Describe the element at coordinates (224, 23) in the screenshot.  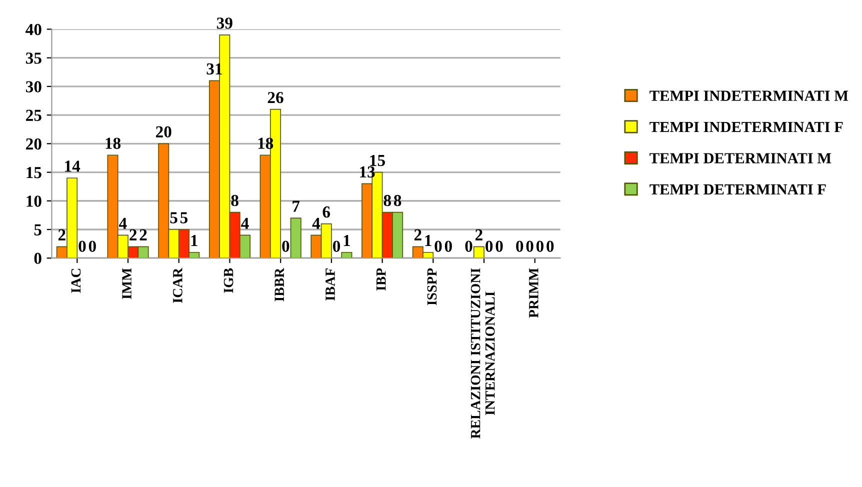
I see `data-label: 39` at that location.